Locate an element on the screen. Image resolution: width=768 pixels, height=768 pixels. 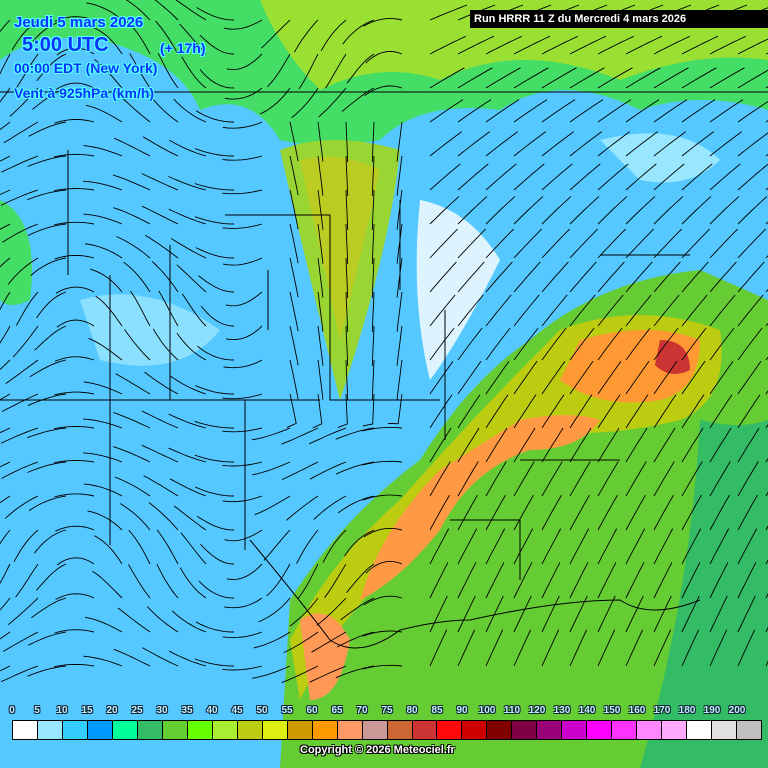
legend-tick: 20 is located at coordinates (112, 710).